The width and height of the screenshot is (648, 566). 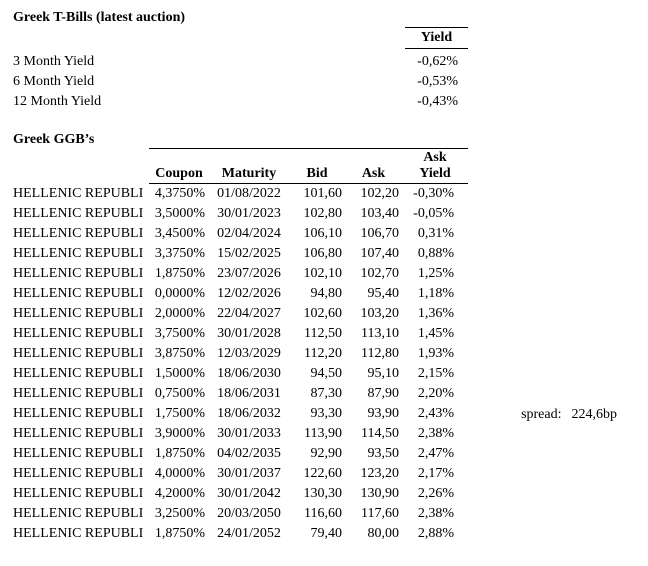 What do you see at coordinates (380, 253) in the screenshot?
I see `bond-ask: 107,40` at bounding box center [380, 253].